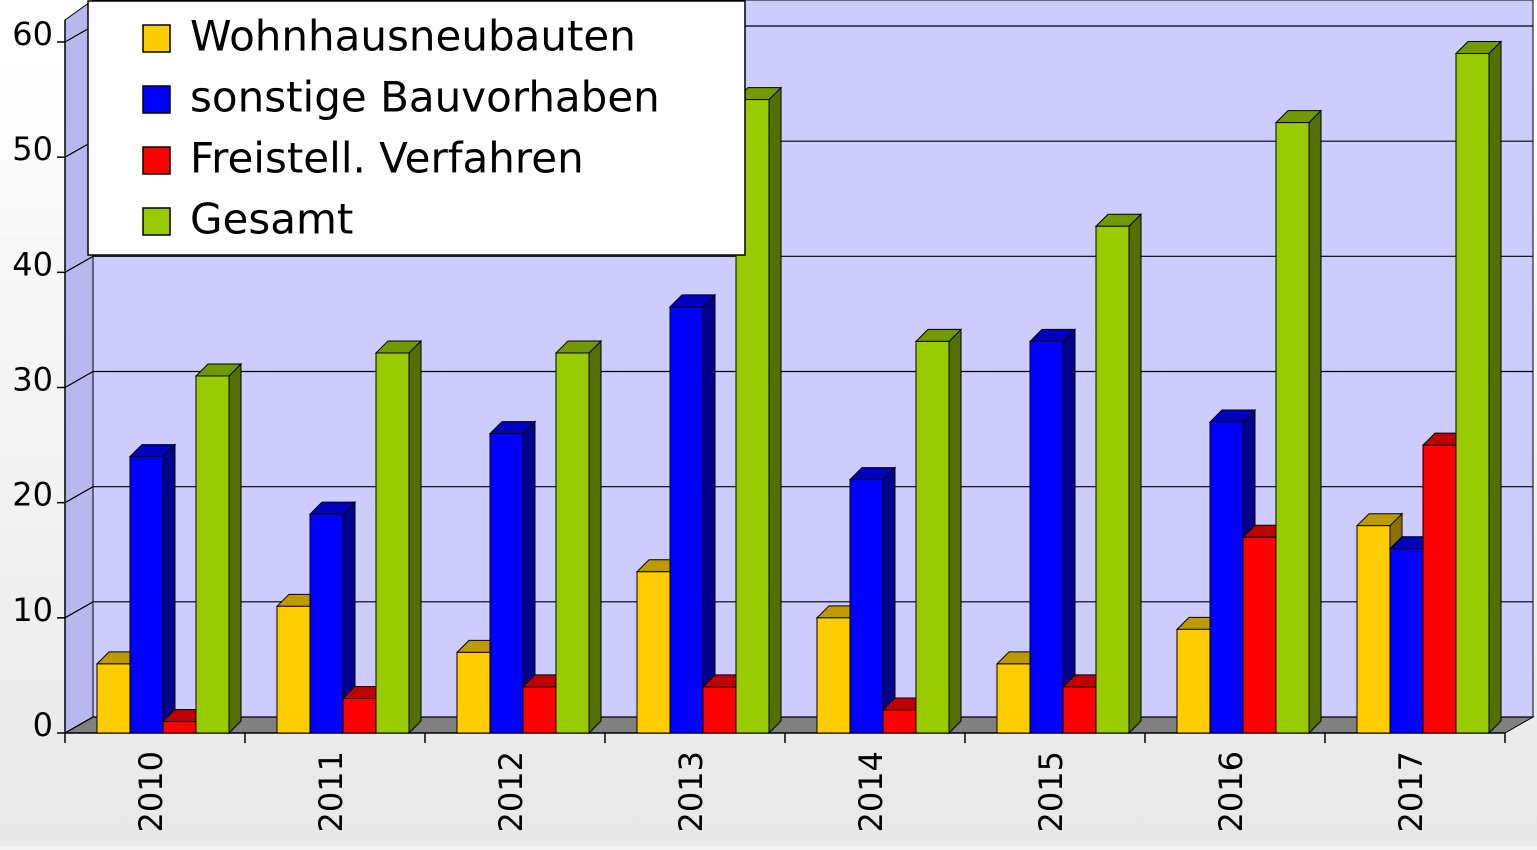  What do you see at coordinates (32, 495) in the screenshot?
I see `y-tick-label: 20` at bounding box center [32, 495].